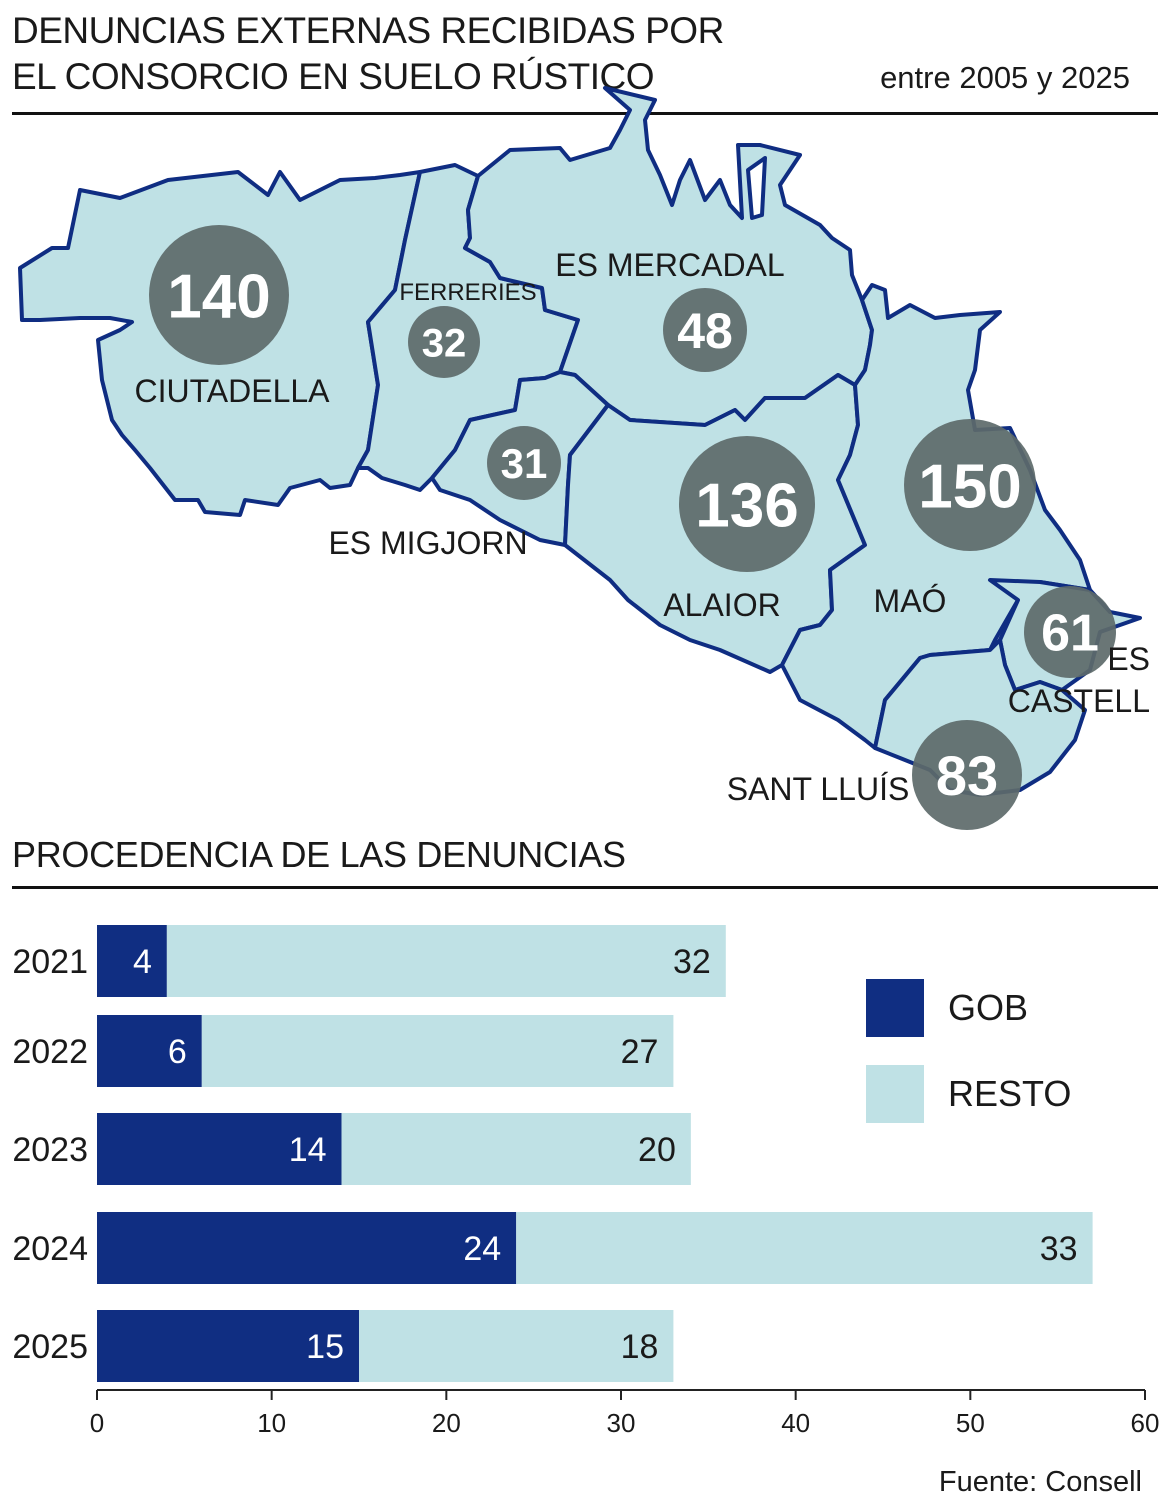  What do you see at coordinates (1079, 701) in the screenshot?
I see `municipality-label: CASTELL` at bounding box center [1079, 701].